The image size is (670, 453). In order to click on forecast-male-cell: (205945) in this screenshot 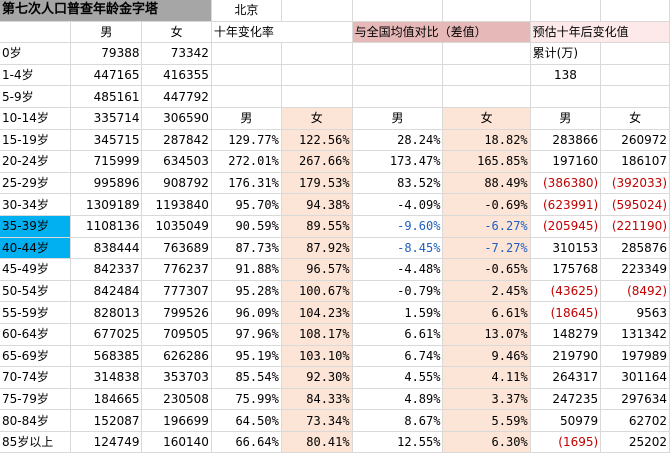, I will do `click(566, 226)`.